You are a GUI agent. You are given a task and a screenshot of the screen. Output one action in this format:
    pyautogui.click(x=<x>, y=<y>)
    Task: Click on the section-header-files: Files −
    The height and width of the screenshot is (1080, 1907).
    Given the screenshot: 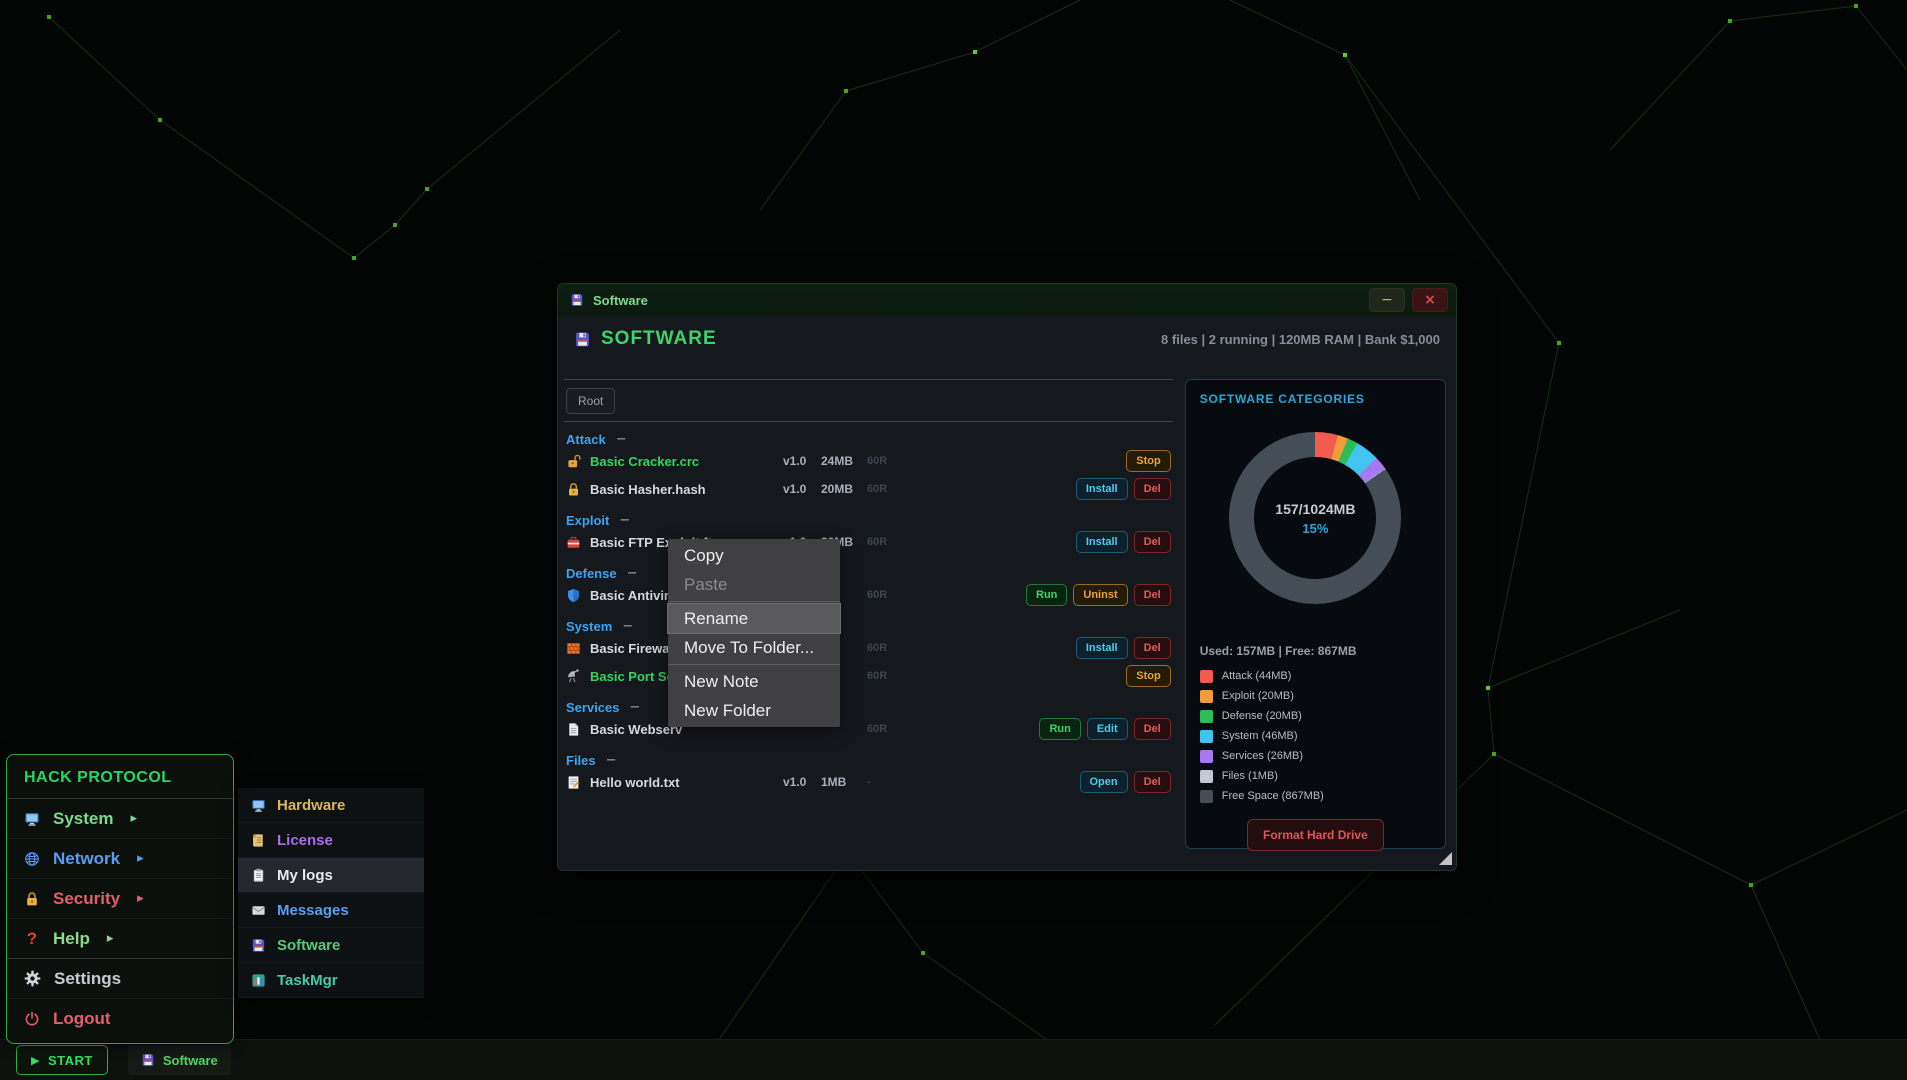 What is the action you would take?
    pyautogui.click(x=591, y=760)
    